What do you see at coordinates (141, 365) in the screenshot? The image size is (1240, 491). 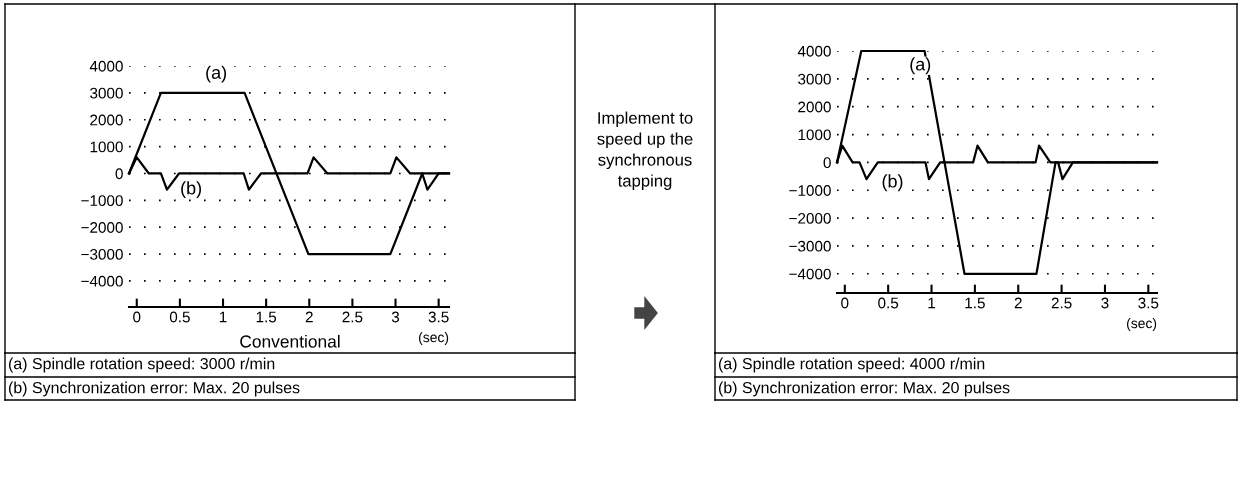 I see `text: (a) Spindle rotation speed: 3000 r/min` at bounding box center [141, 365].